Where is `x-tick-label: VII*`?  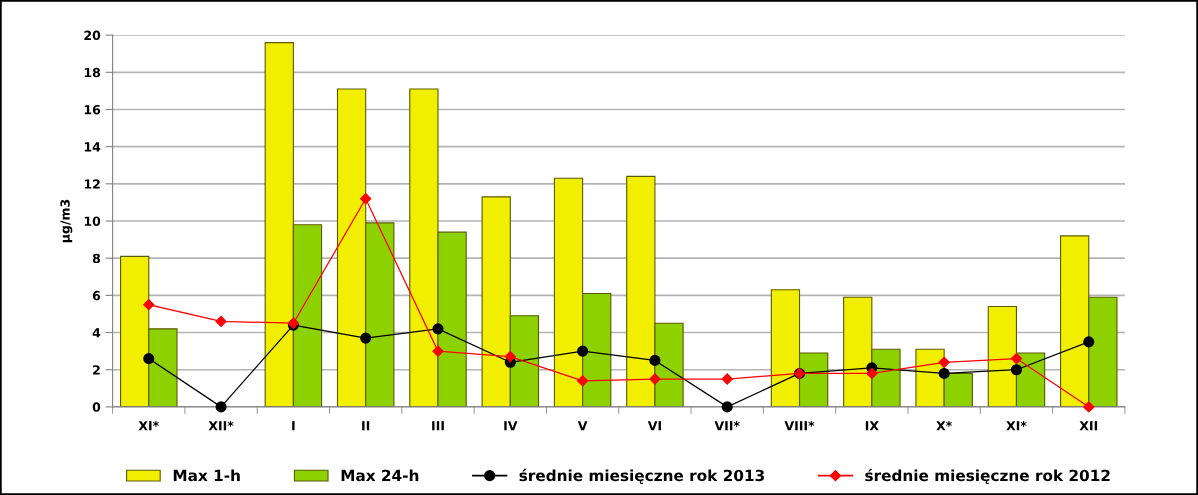 x-tick-label: VII* is located at coordinates (727, 426).